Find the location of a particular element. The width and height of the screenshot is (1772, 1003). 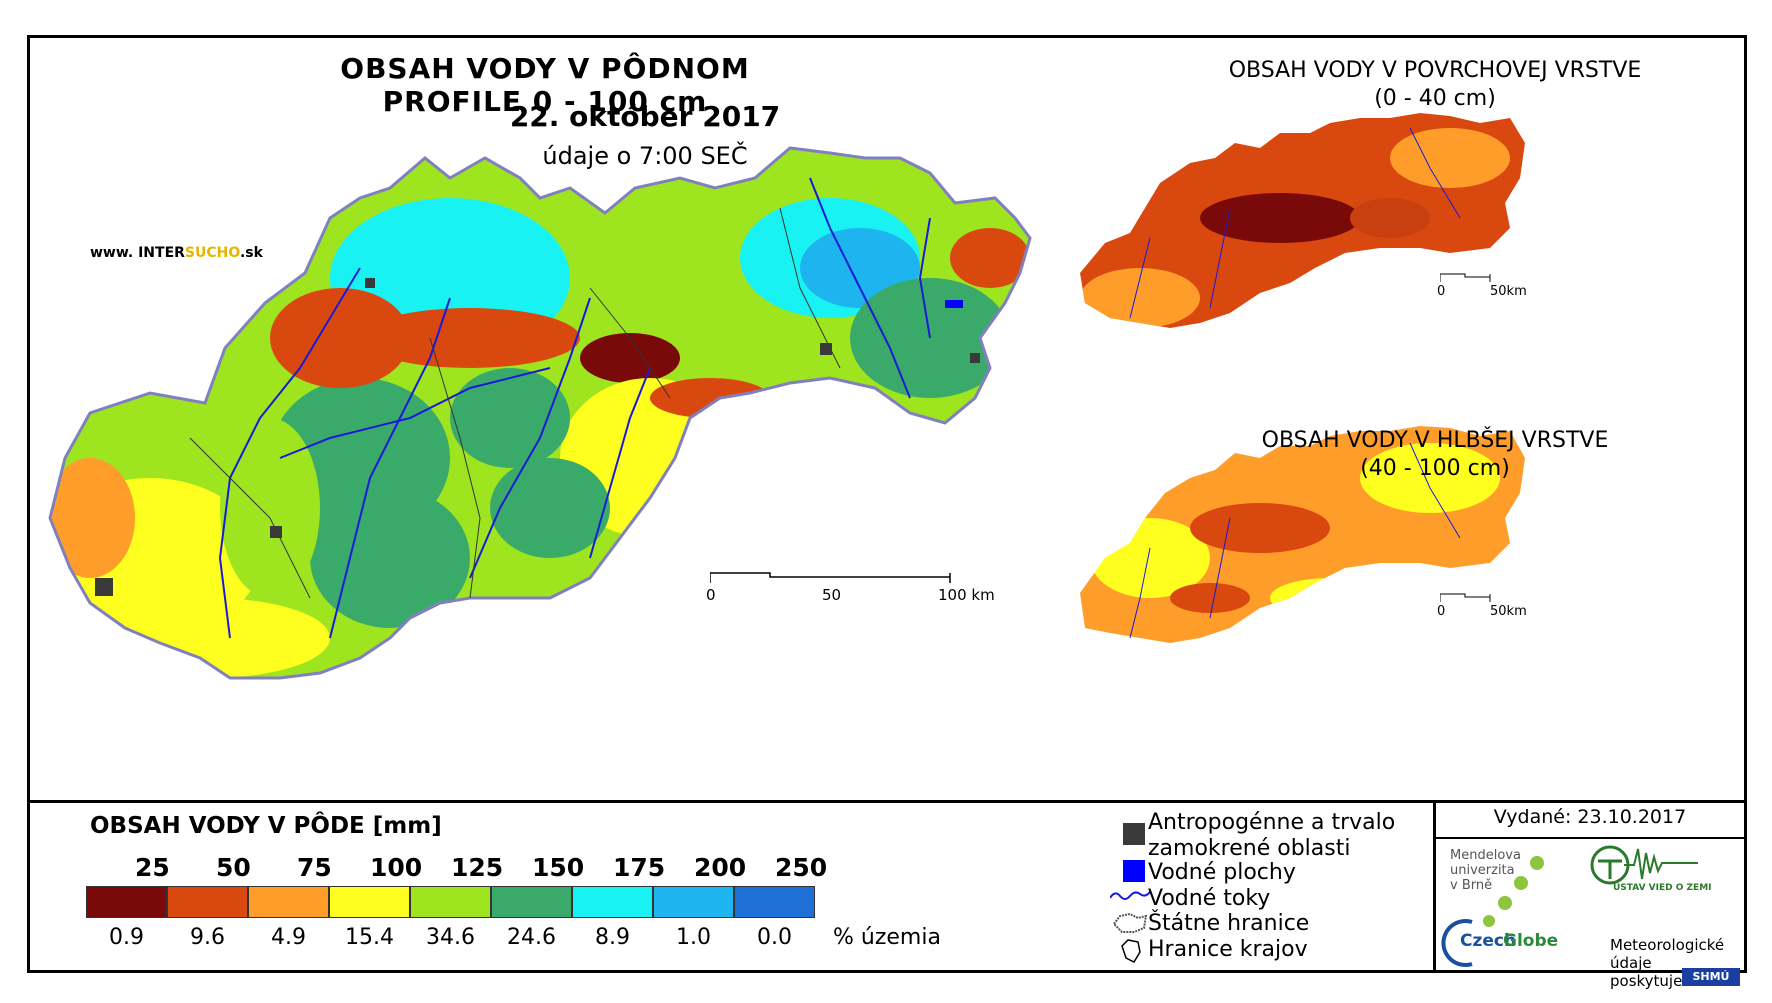

threshold-label: 150 is located at coordinates (558, 867).